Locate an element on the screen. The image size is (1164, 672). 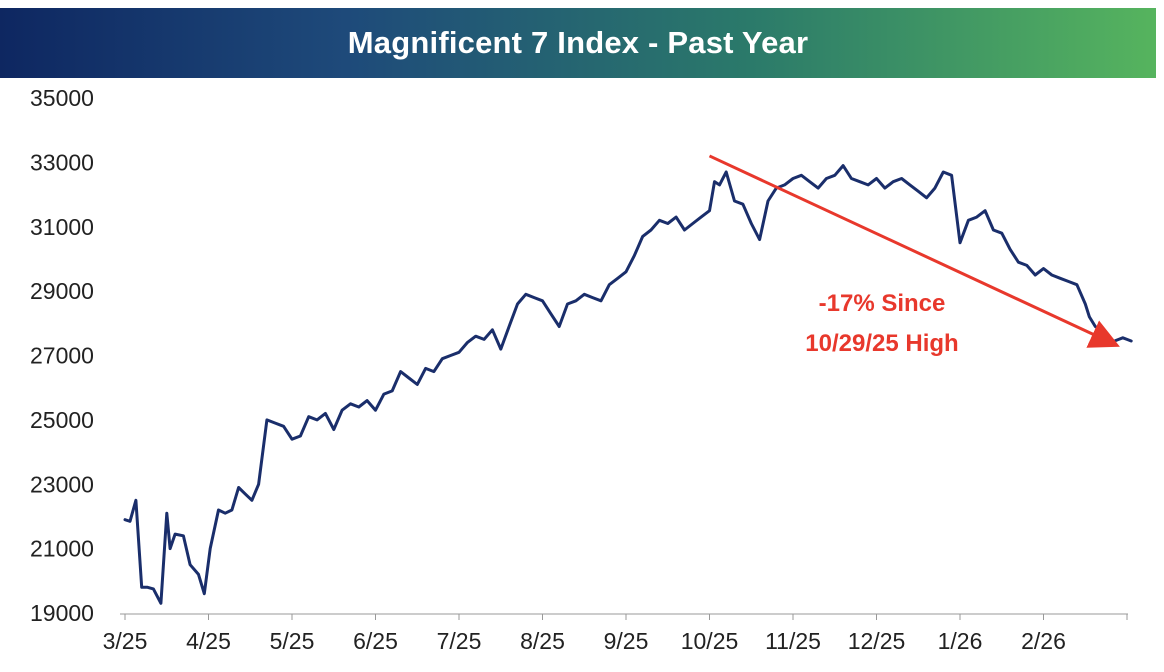
y-tick-label: 31000 is located at coordinates (62, 227).